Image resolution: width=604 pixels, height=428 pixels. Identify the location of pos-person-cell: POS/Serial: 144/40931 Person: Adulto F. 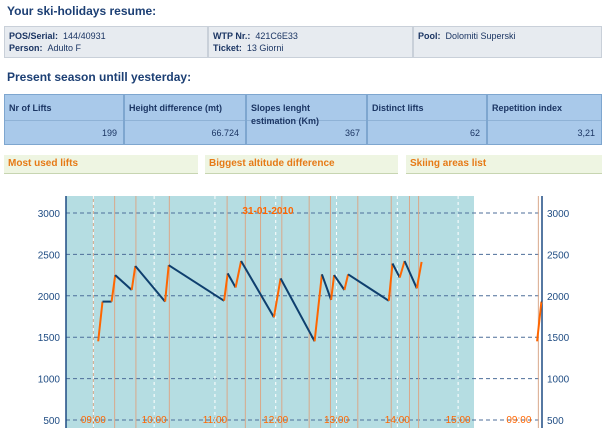
(106, 42).